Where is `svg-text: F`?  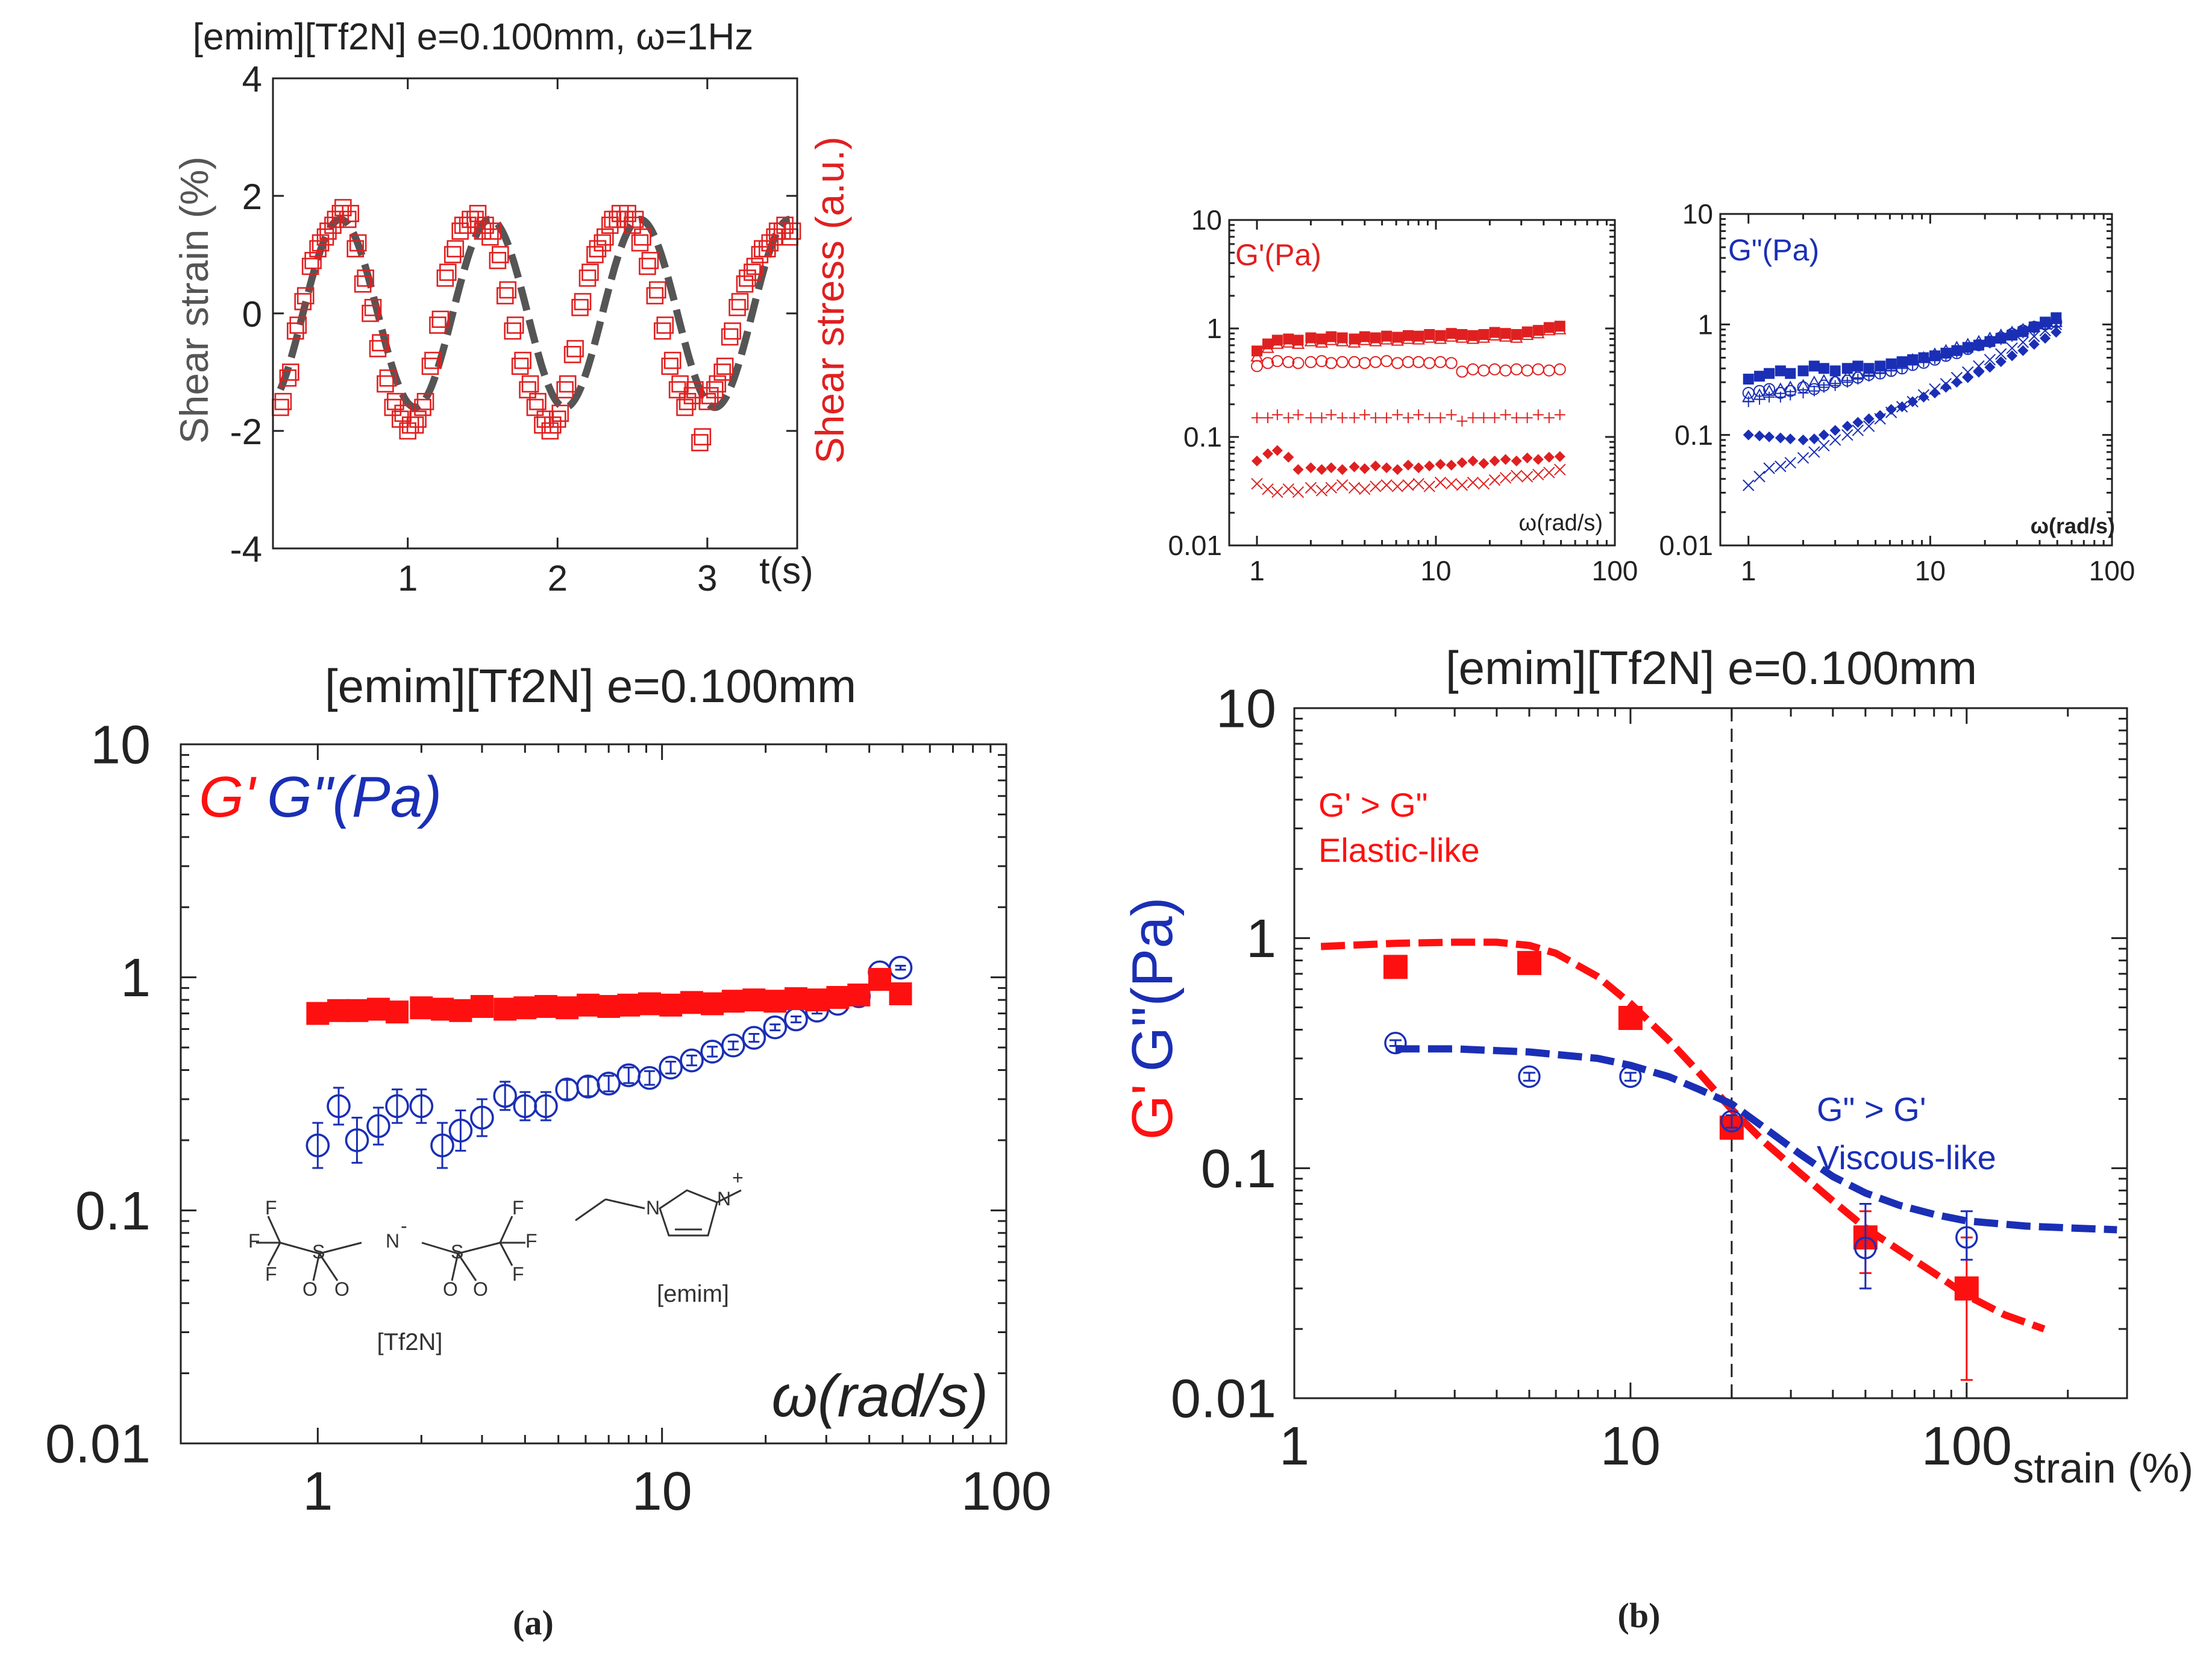
svg-text: F is located at coordinates (271, 1208).